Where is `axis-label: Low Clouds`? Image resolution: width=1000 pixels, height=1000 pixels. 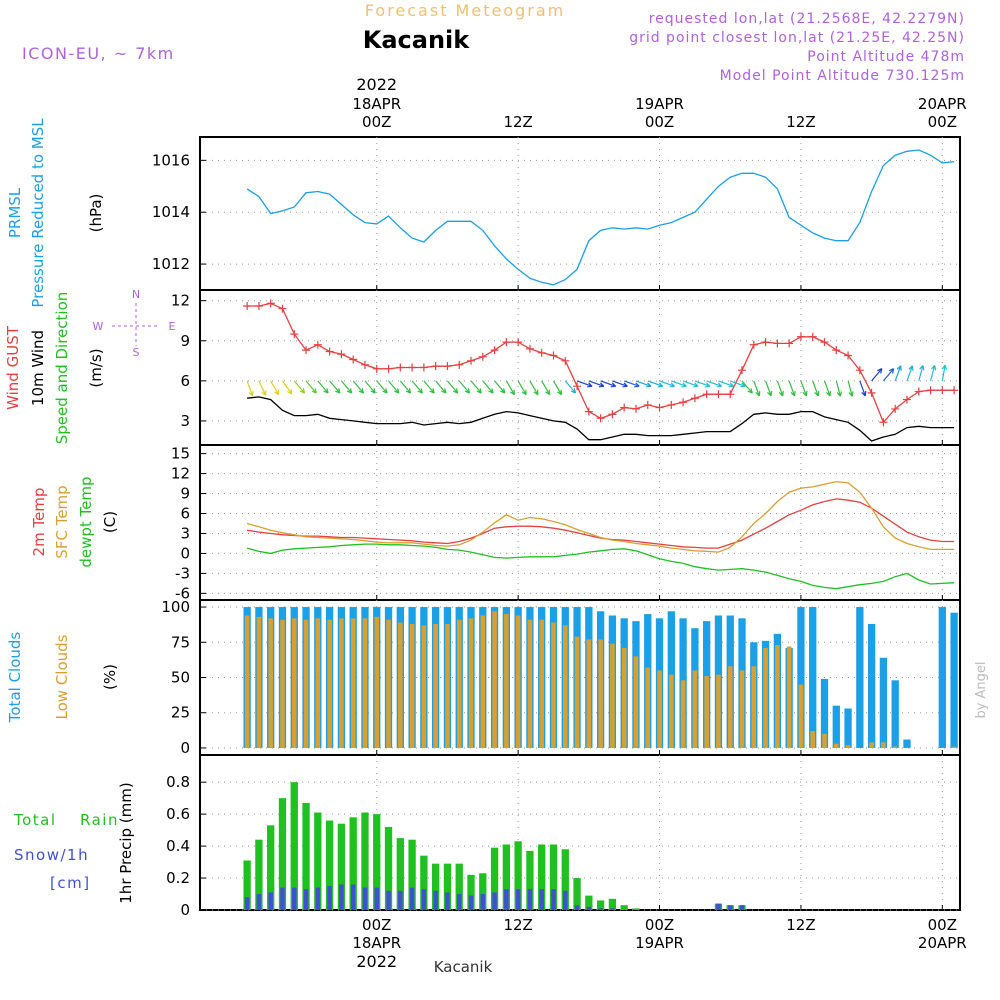
axis-label: Low Clouds is located at coordinates (62, 676).